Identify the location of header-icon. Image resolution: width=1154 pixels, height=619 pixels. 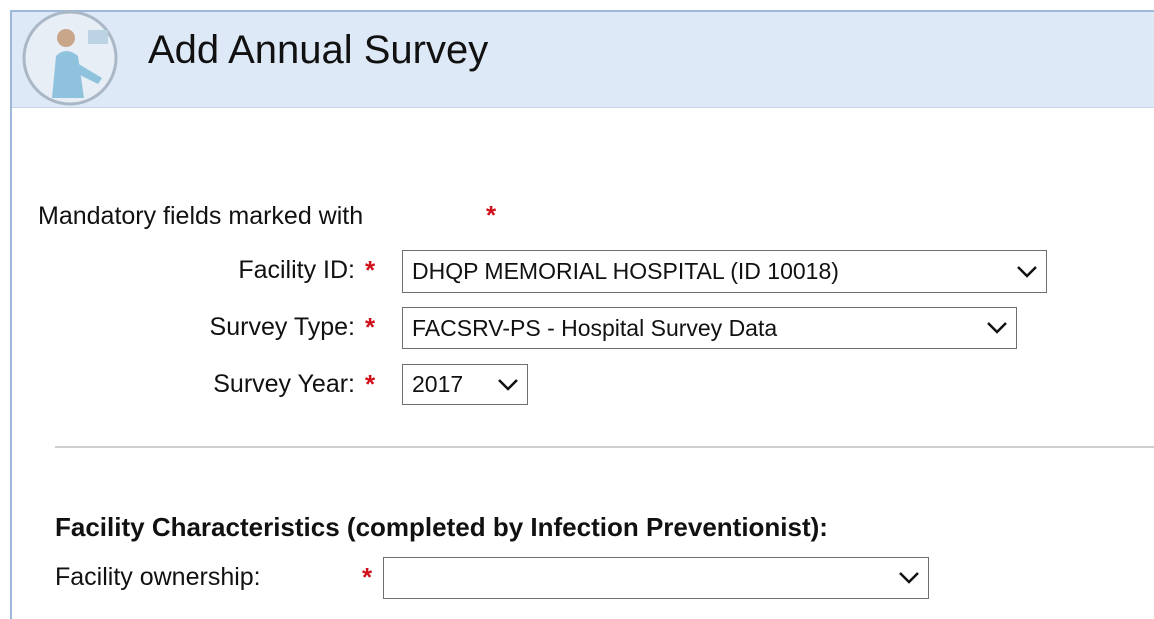
(70, 58).